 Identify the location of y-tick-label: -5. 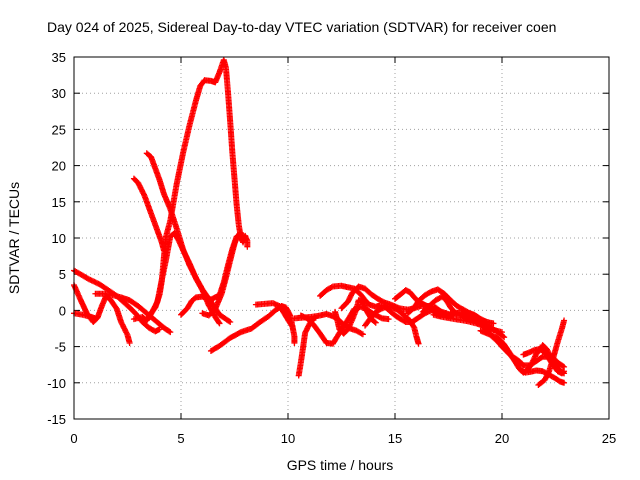
(60, 347).